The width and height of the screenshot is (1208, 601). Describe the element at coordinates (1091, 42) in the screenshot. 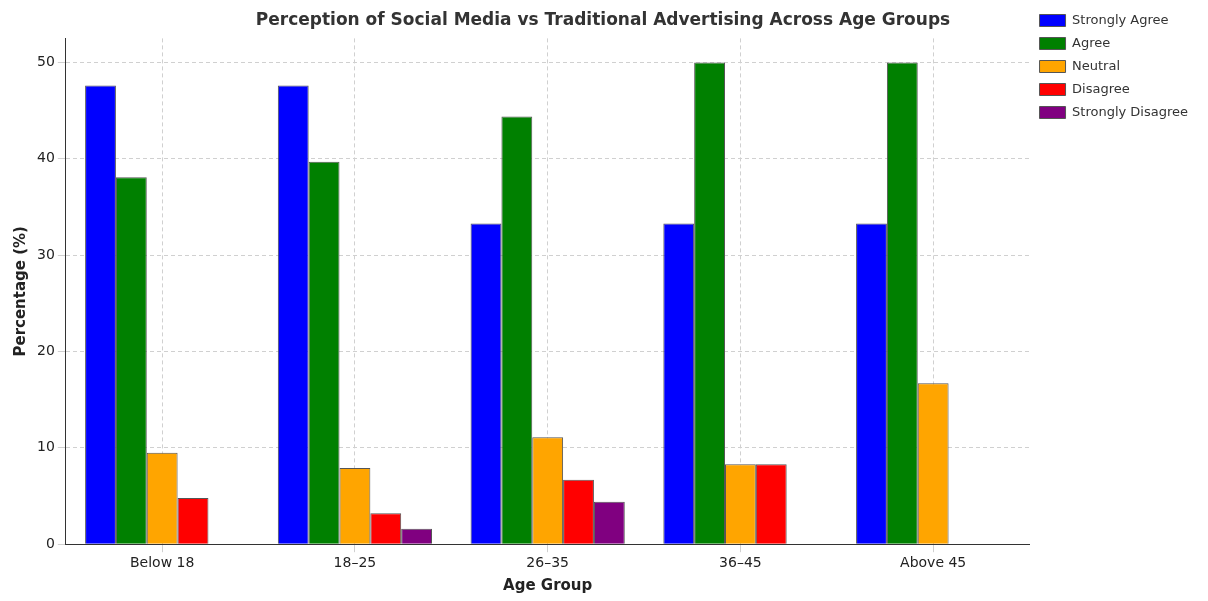

I see `legend-label: Agree` at that location.